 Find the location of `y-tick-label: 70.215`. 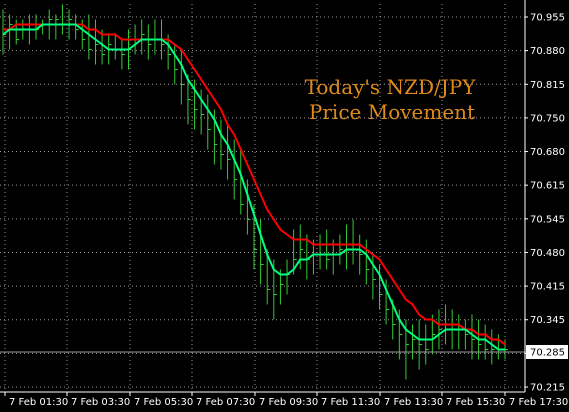

y-tick-label: 70.215 is located at coordinates (547, 388).